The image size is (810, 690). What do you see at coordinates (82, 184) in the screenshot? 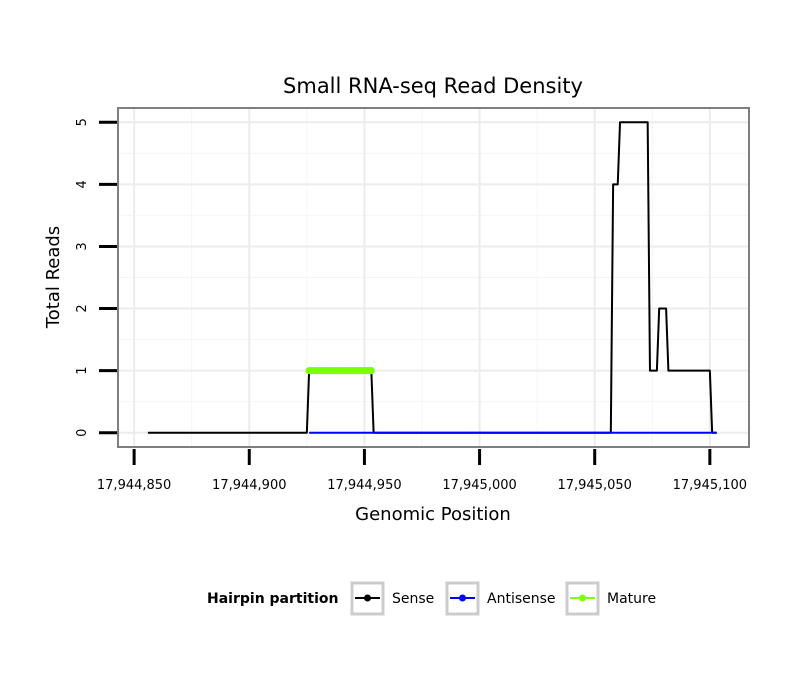
I see `y-tick-label: 4` at bounding box center [82, 184].